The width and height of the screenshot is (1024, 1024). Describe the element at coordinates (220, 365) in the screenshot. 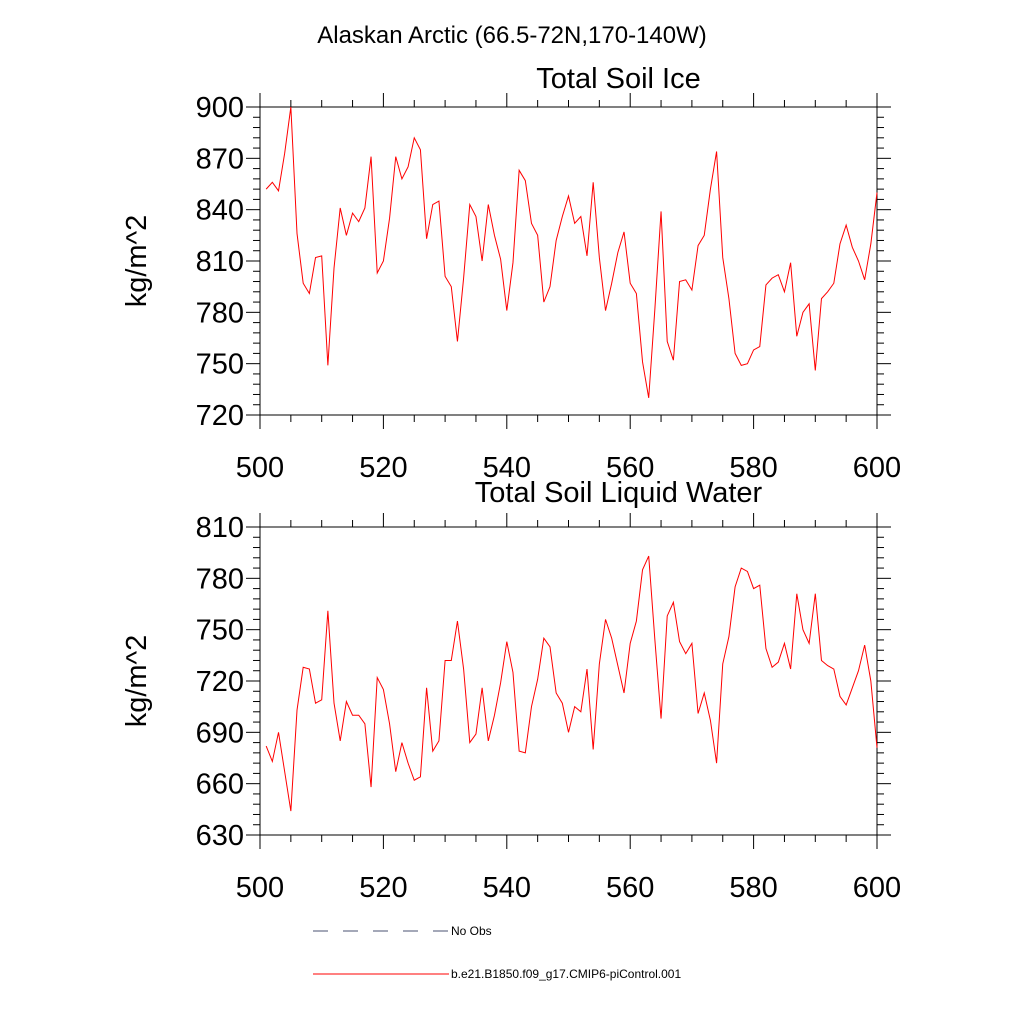

I see `total-soil-ice-y-tick-label: 750` at that location.